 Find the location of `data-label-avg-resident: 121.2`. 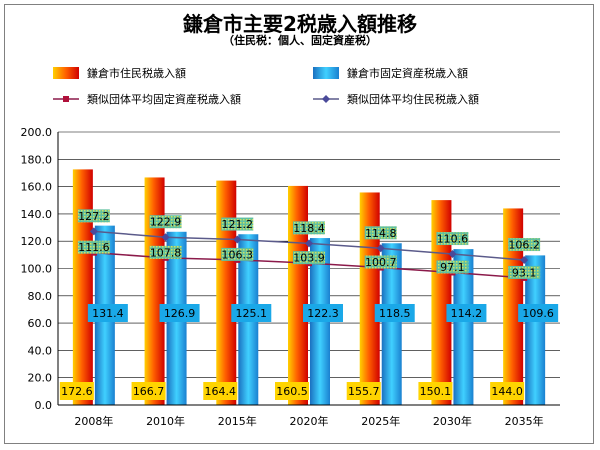

data-label-avg-resident: 121.2 is located at coordinates (238, 224).